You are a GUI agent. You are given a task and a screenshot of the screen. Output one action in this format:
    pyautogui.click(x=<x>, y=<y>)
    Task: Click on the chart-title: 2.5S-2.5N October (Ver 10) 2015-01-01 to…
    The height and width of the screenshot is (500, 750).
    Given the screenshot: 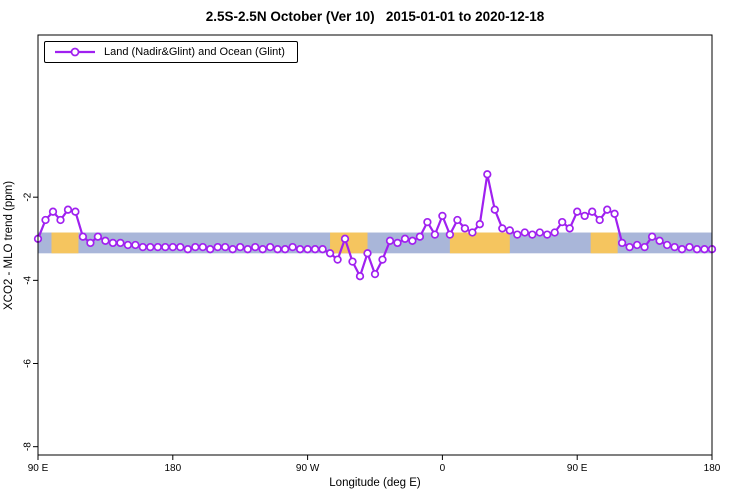 What is the action you would take?
    pyautogui.click(x=375, y=16)
    